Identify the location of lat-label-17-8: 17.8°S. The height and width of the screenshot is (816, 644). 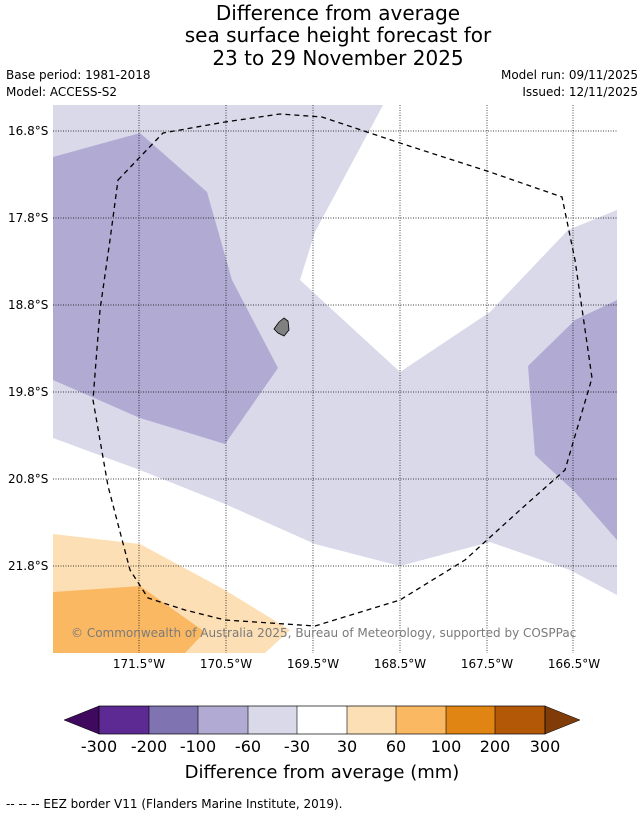
(28, 218).